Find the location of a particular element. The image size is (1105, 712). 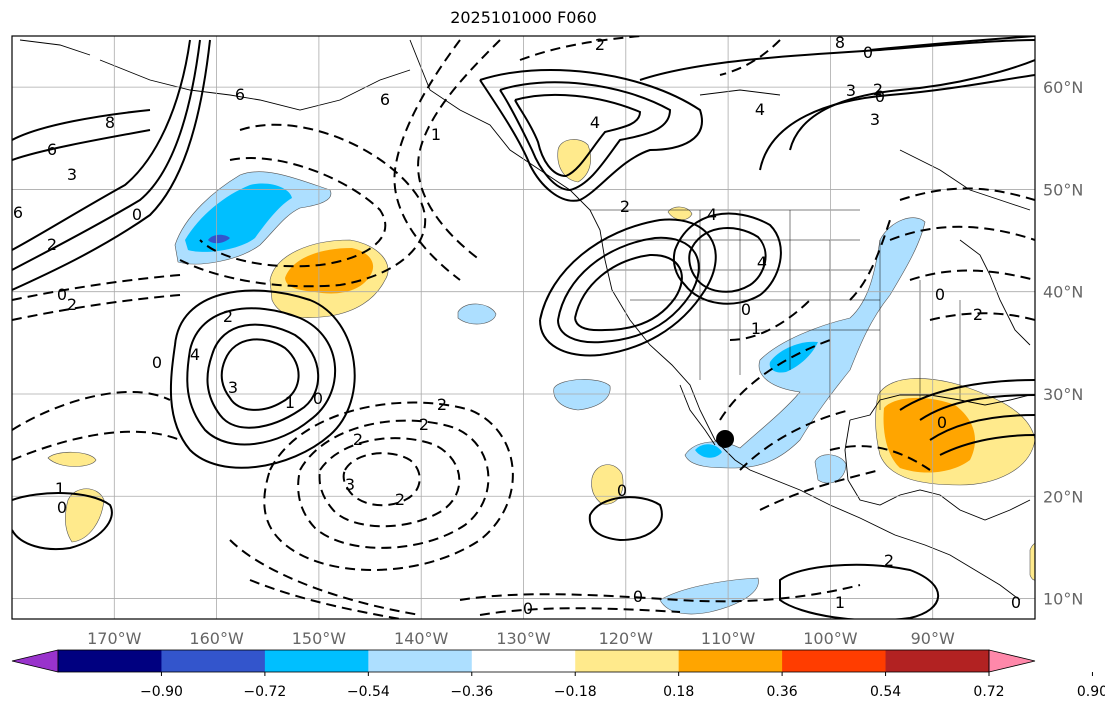

longitude-label: 120°W is located at coordinates (626, 638).